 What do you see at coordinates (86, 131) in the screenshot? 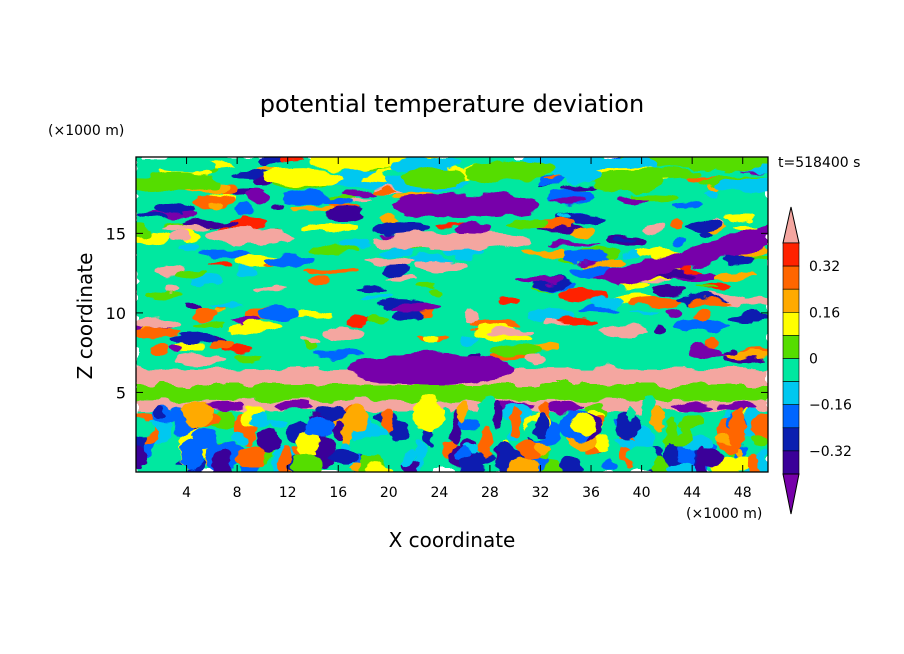
I see `y-unit-label: (×1000 m)` at bounding box center [86, 131].